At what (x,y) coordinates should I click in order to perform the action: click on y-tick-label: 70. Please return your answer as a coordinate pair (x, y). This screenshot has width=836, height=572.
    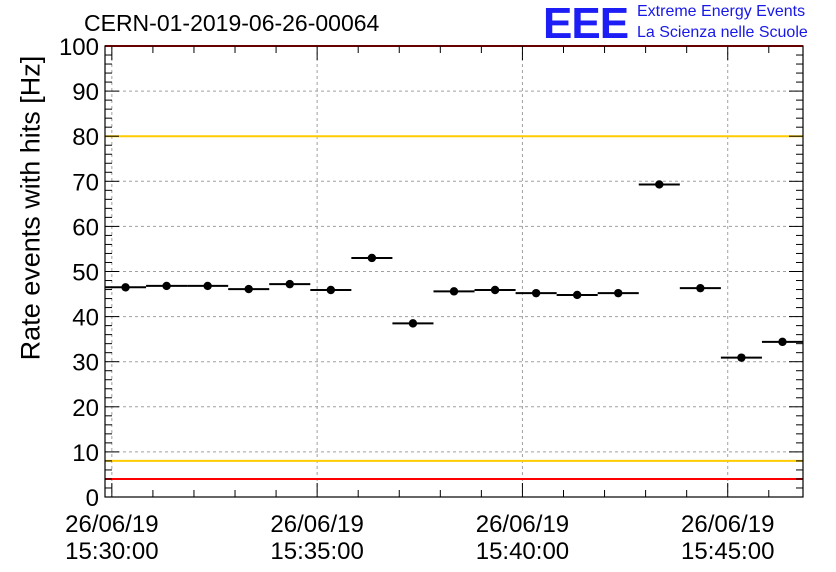
    Looking at the image, I should click on (85, 182).